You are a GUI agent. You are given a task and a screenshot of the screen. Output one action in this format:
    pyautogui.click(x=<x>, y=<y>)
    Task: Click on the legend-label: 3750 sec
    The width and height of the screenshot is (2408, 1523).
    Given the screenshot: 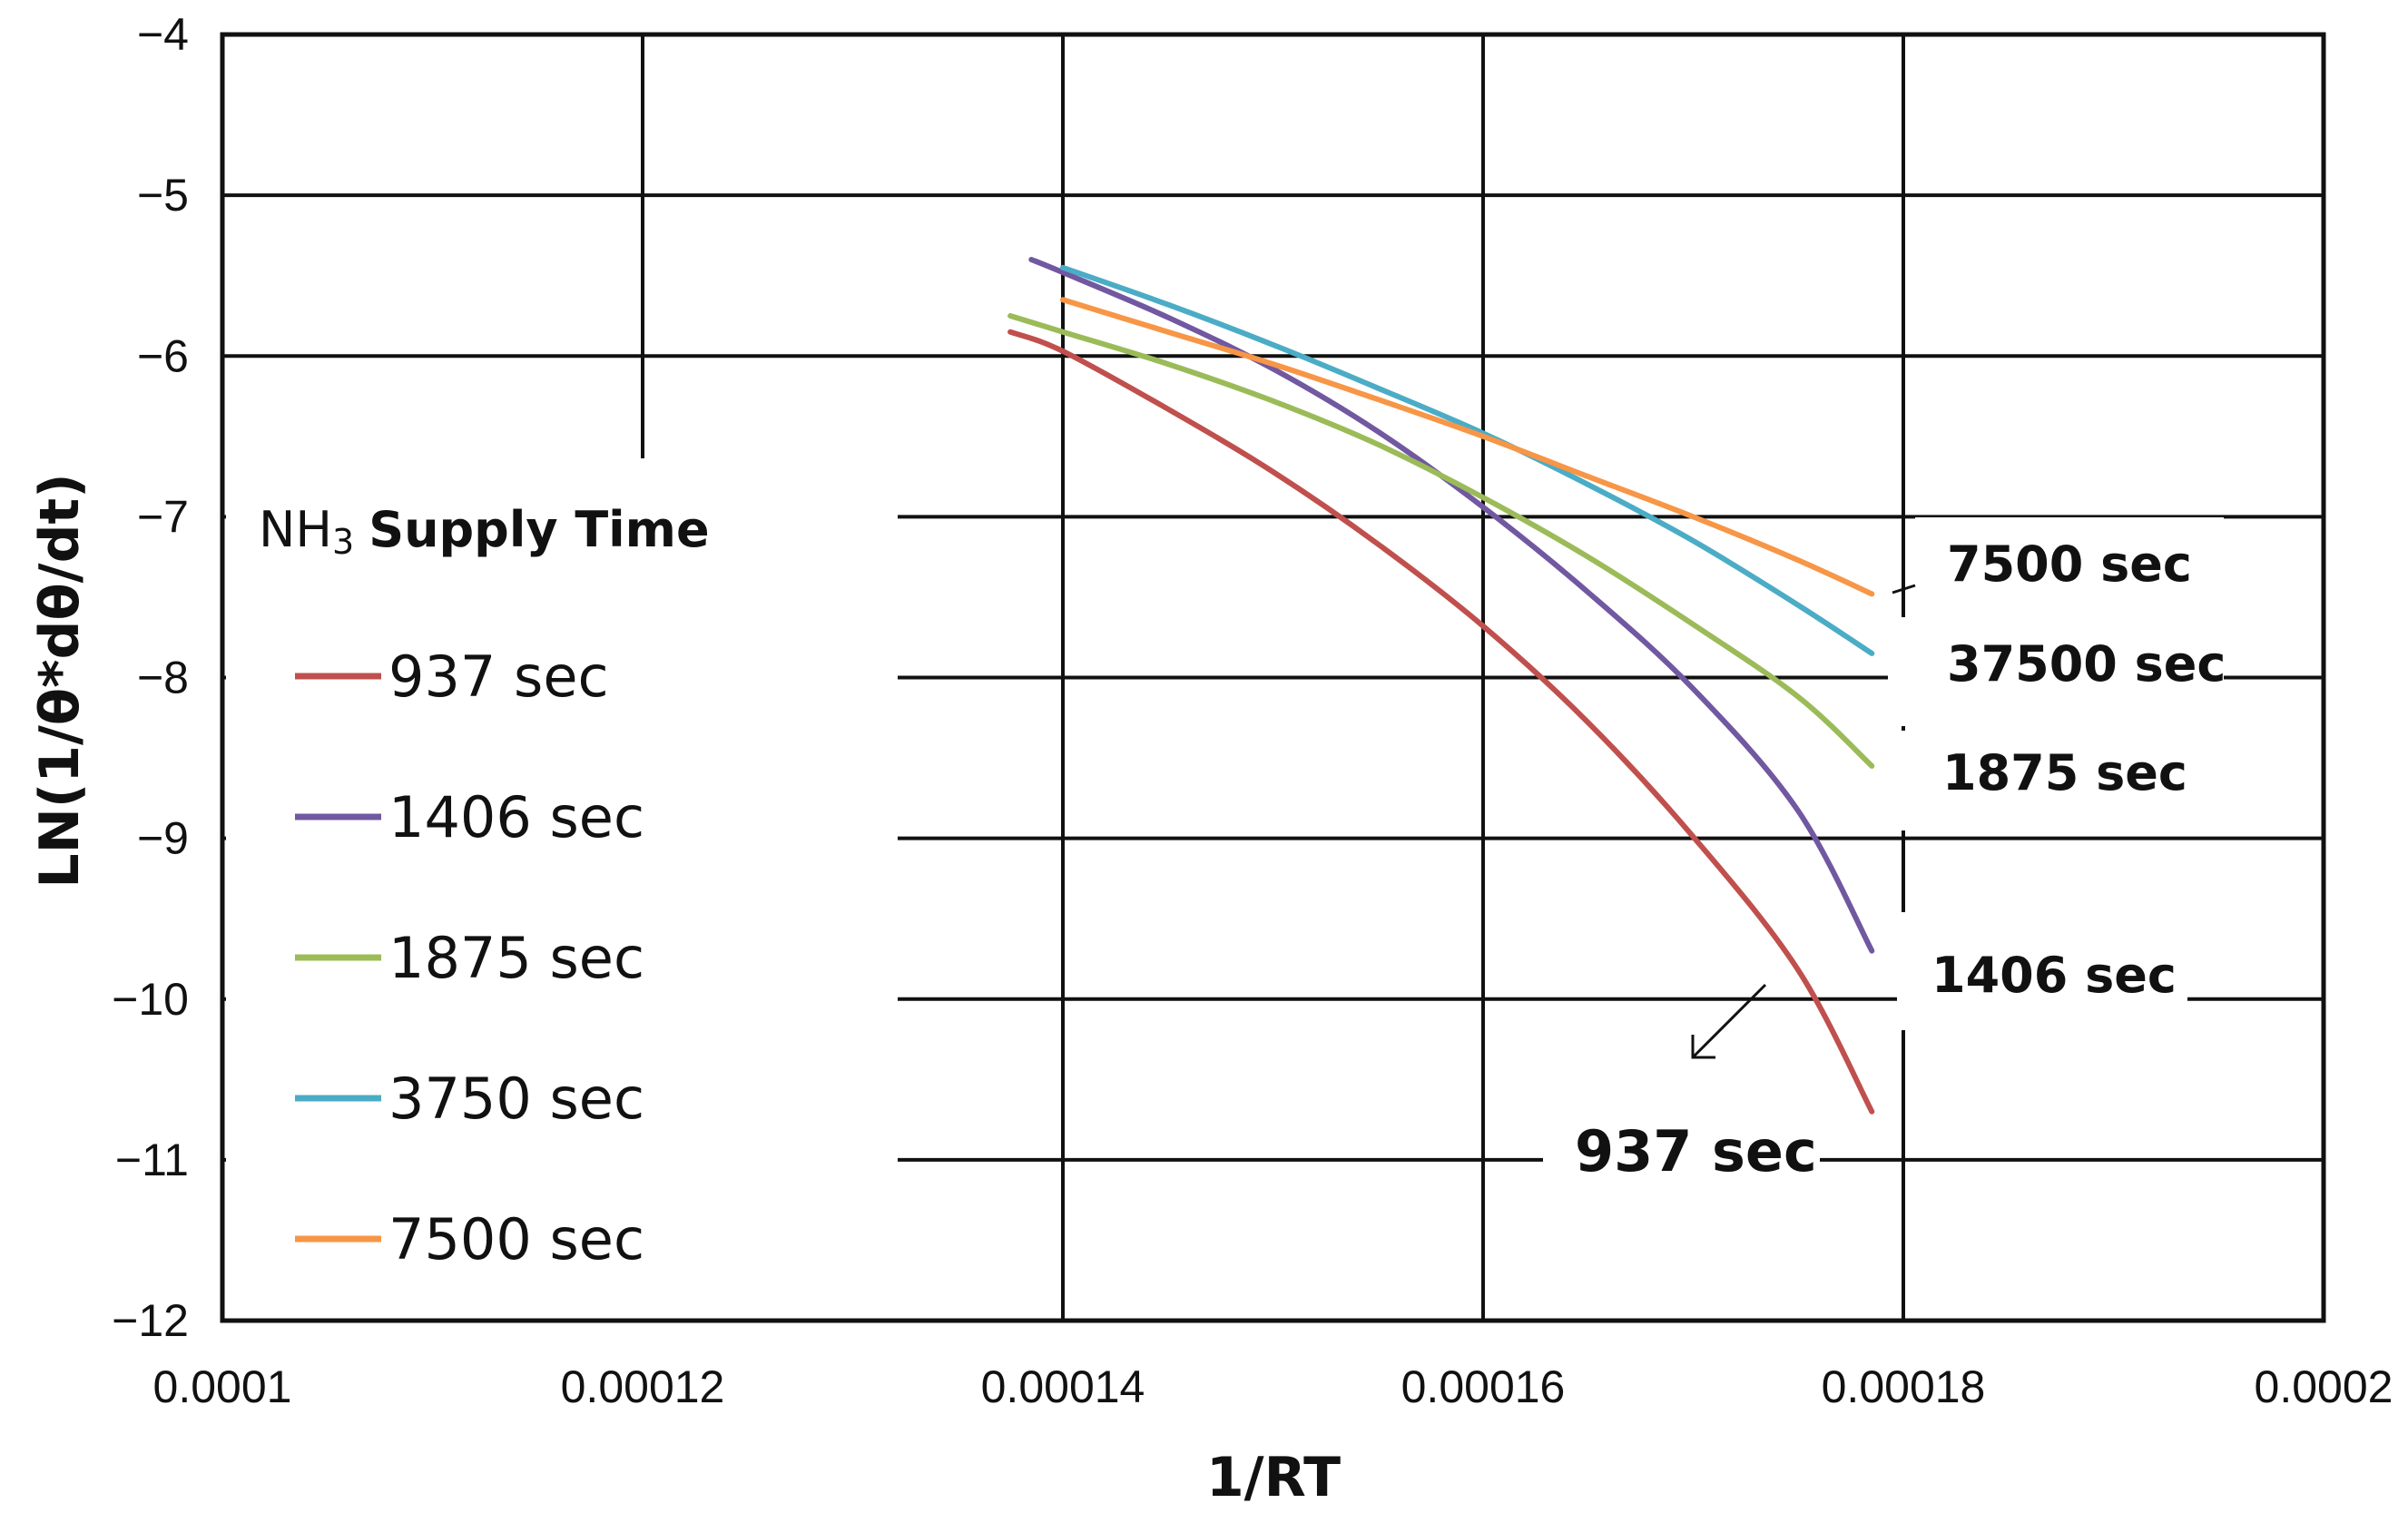 What is the action you would take?
    pyautogui.click(x=516, y=1099)
    